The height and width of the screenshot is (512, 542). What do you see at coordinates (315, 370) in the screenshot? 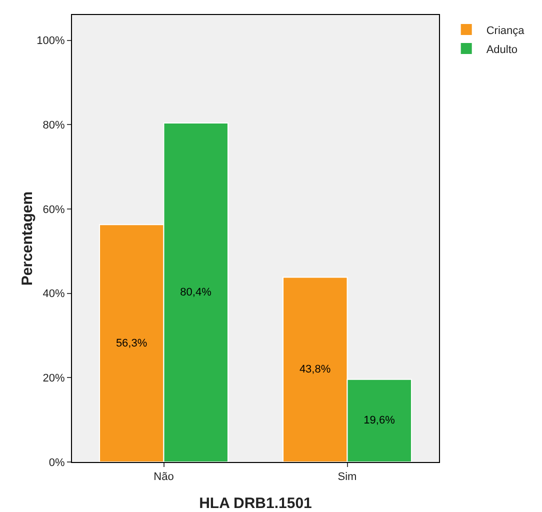
I see `data-label: 43,8%` at bounding box center [315, 370].